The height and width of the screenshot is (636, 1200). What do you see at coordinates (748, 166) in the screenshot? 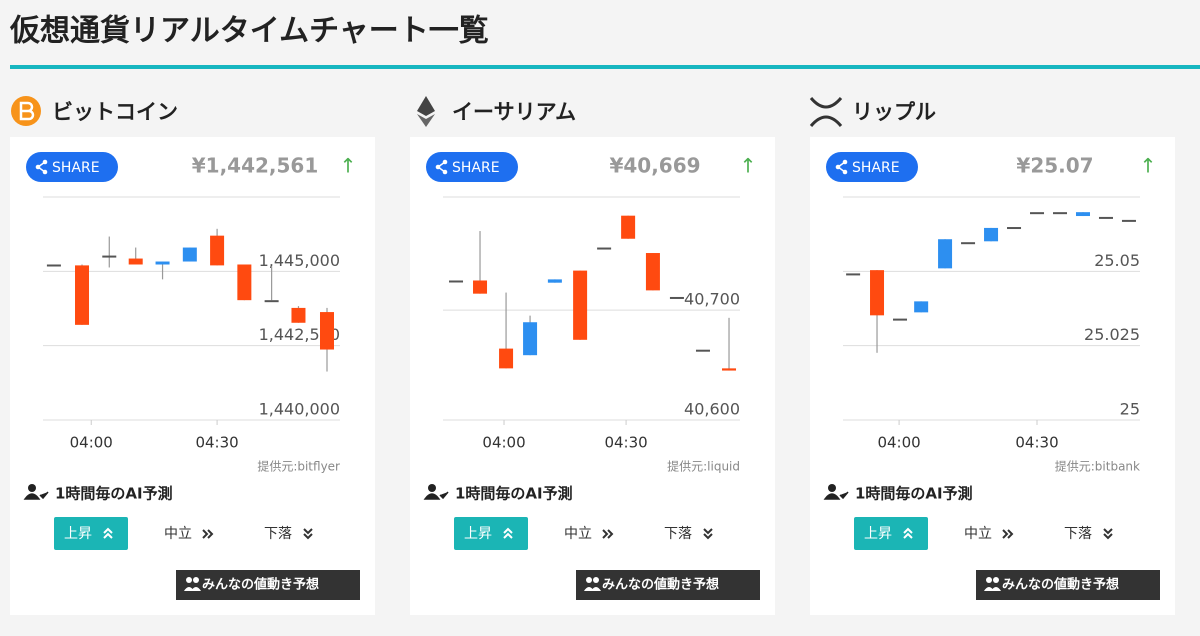
I see `trend-arrow: ↑` at bounding box center [748, 166].